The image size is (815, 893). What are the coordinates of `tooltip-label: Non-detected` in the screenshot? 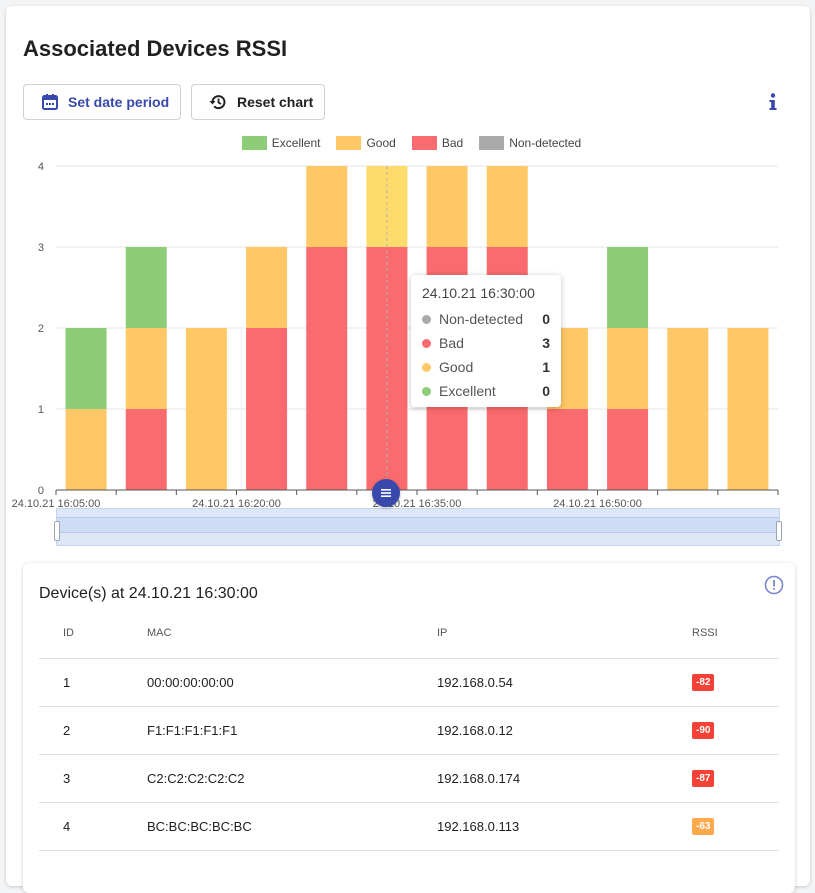 It's located at (481, 319).